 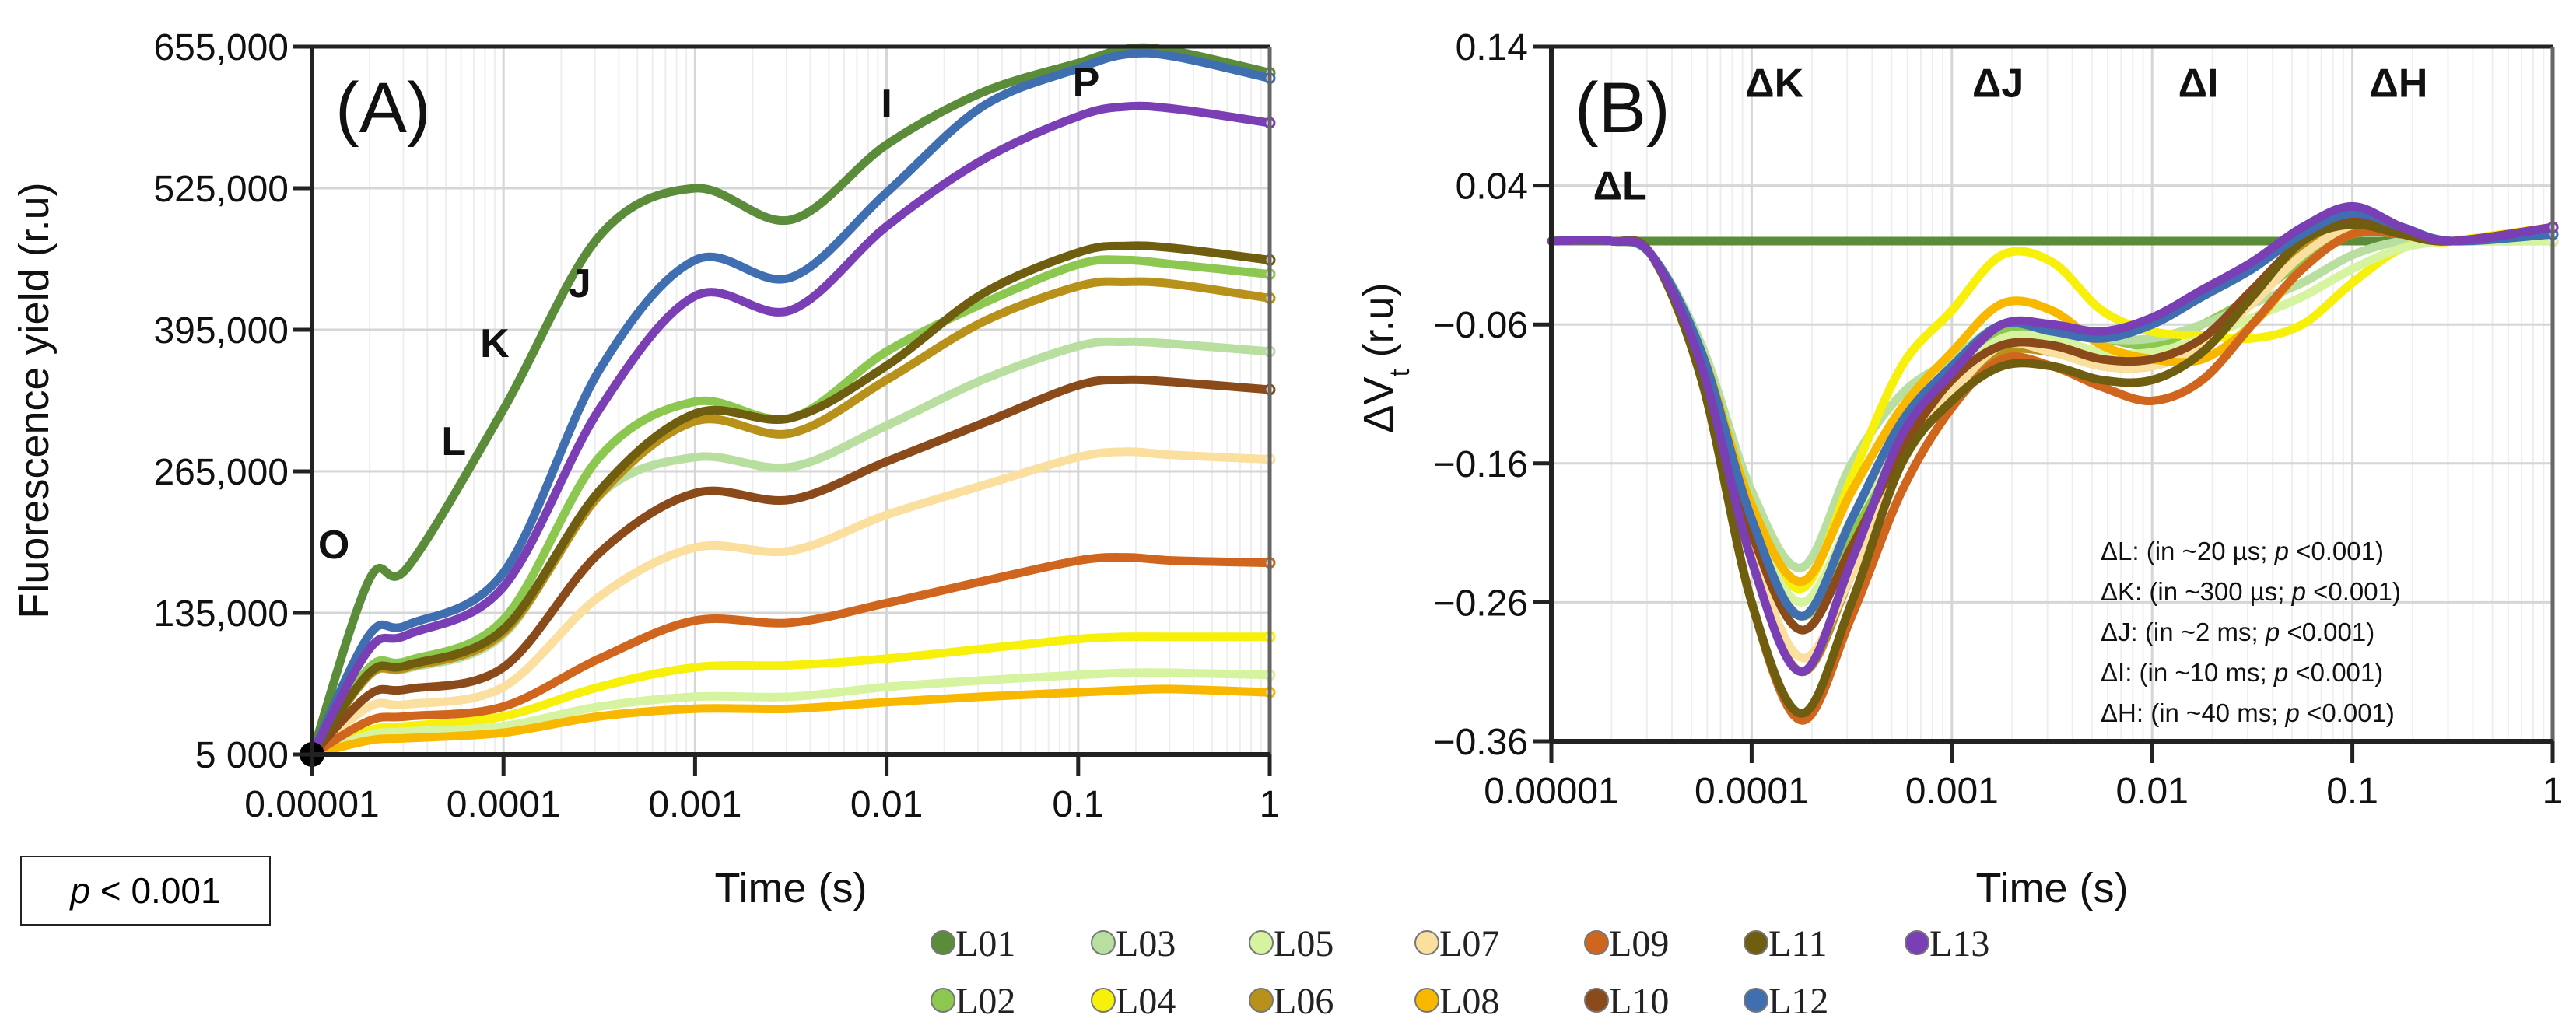 I want to click on legend-label: L08, so click(x=1469, y=1002).